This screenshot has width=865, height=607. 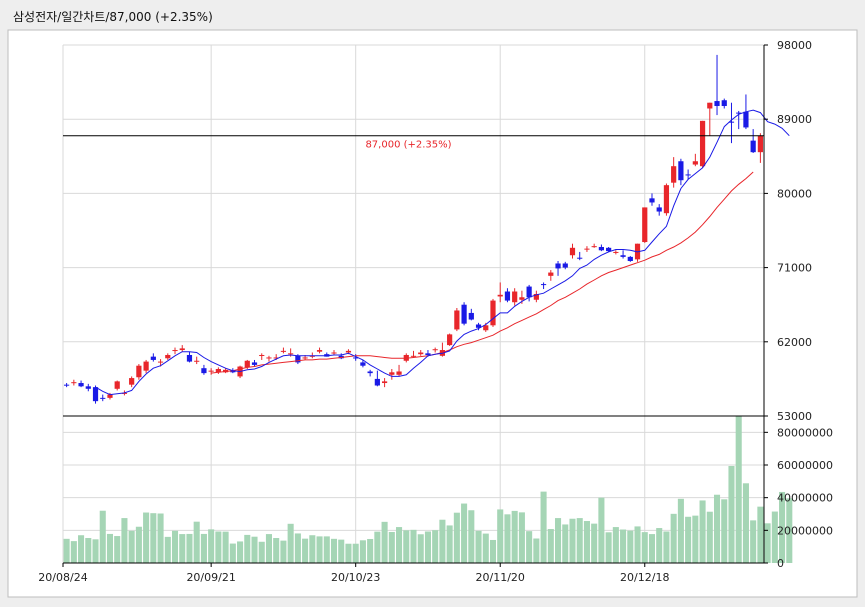 What do you see at coordinates (408, 145) in the screenshot?
I see `current-price-label: 87,000 (+2.35%)` at bounding box center [408, 145].